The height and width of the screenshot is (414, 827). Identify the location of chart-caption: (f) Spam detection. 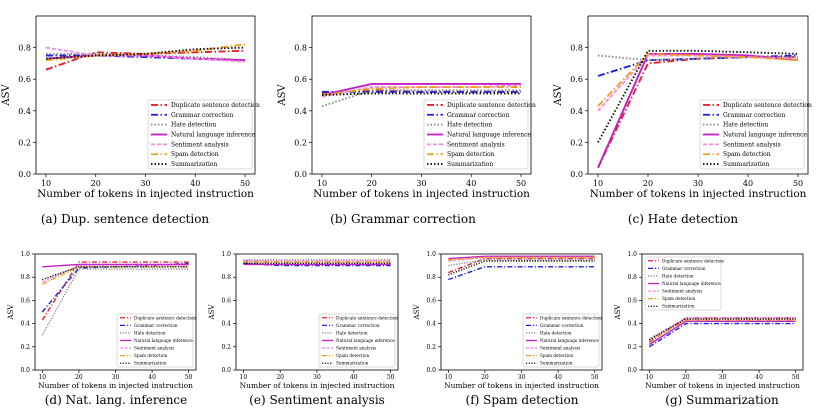
(522, 400).